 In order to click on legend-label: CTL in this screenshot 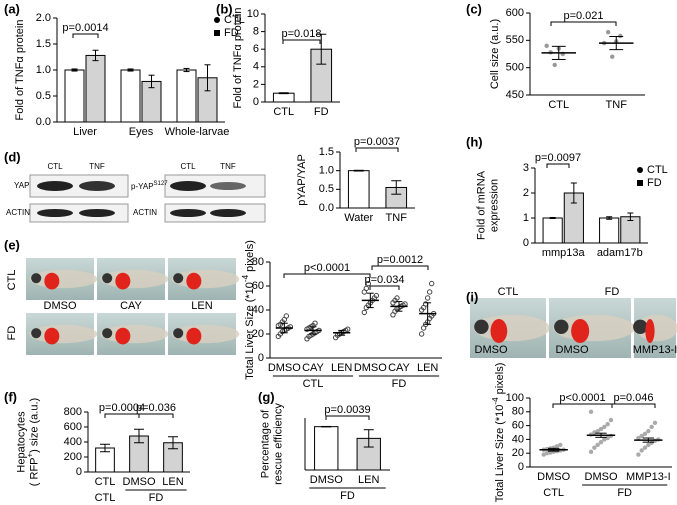, I will do `click(234, 20)`.